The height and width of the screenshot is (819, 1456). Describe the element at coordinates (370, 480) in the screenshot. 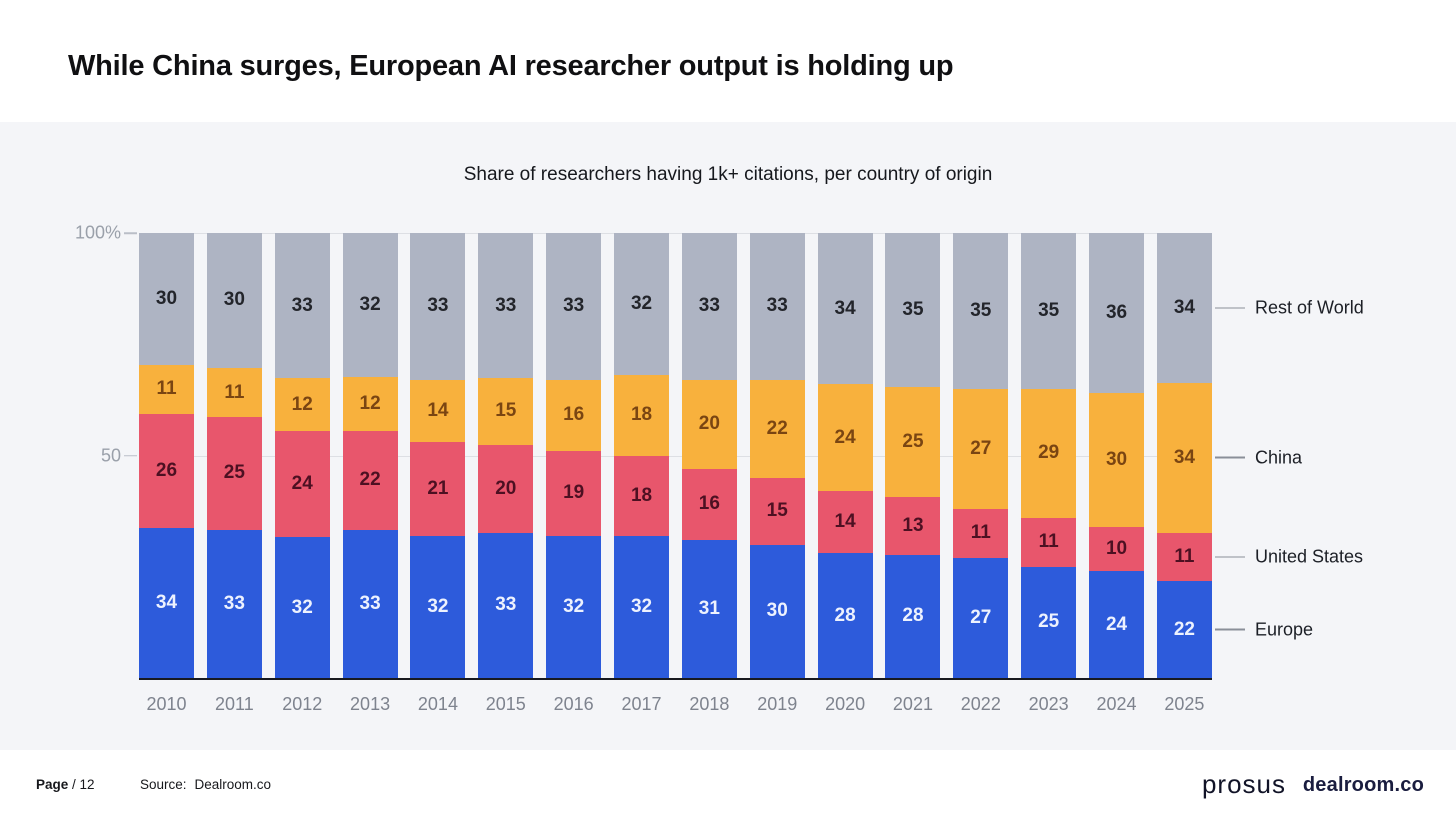

I see `segment-united-states: 22` at that location.